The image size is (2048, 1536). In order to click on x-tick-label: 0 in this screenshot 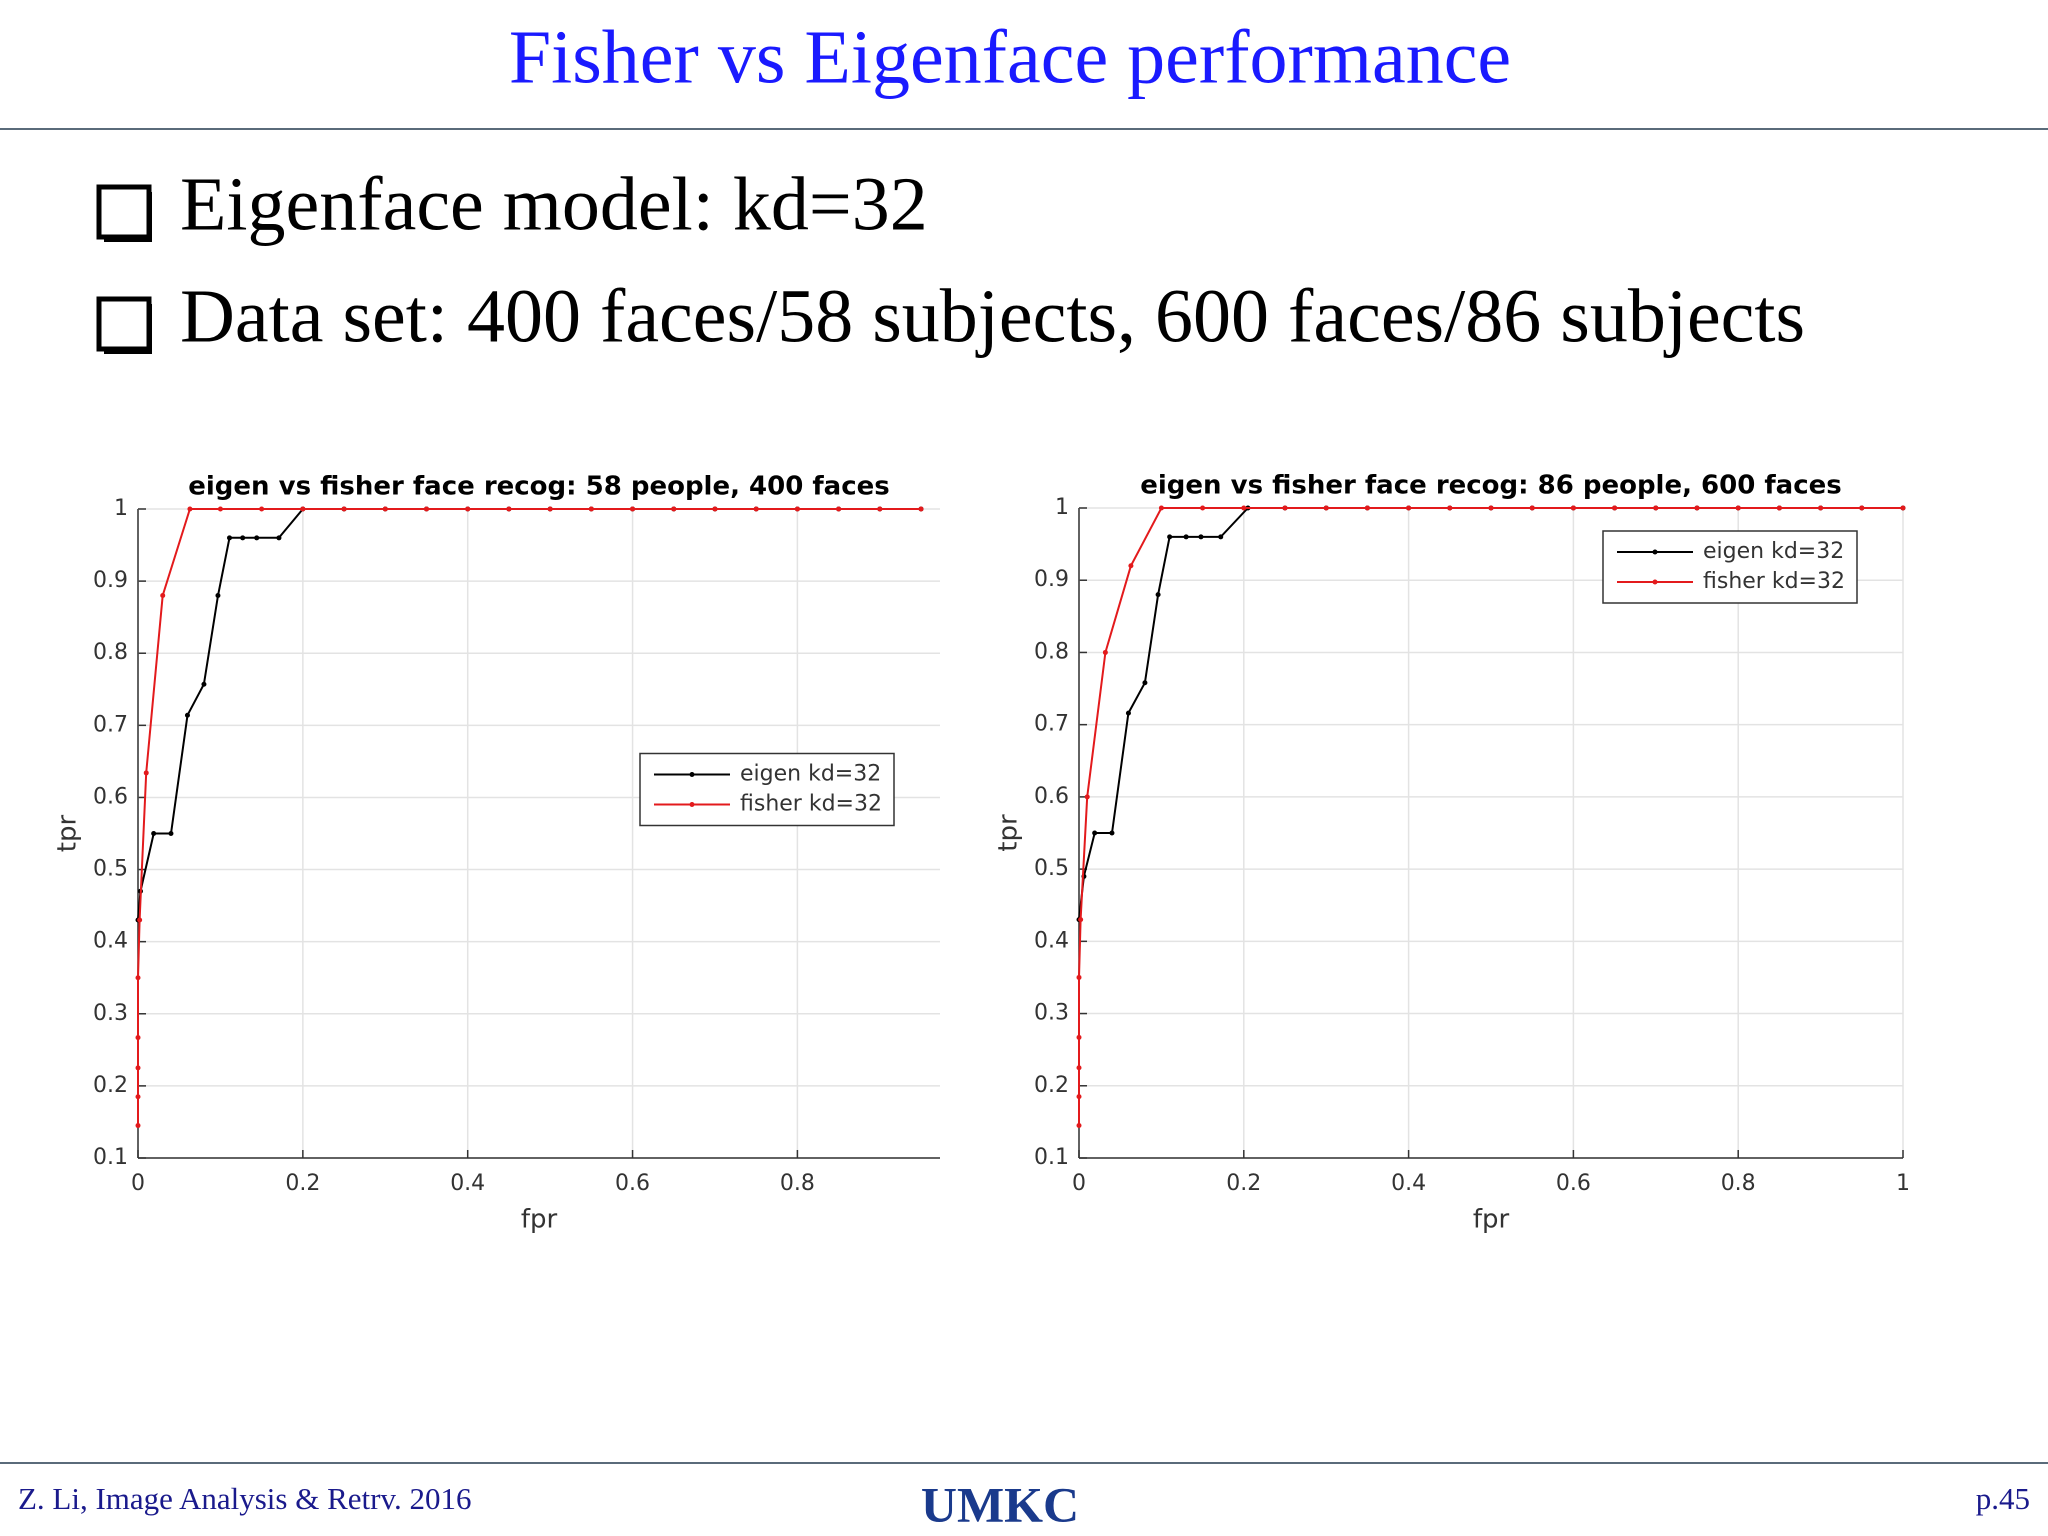, I will do `click(1079, 1183)`.